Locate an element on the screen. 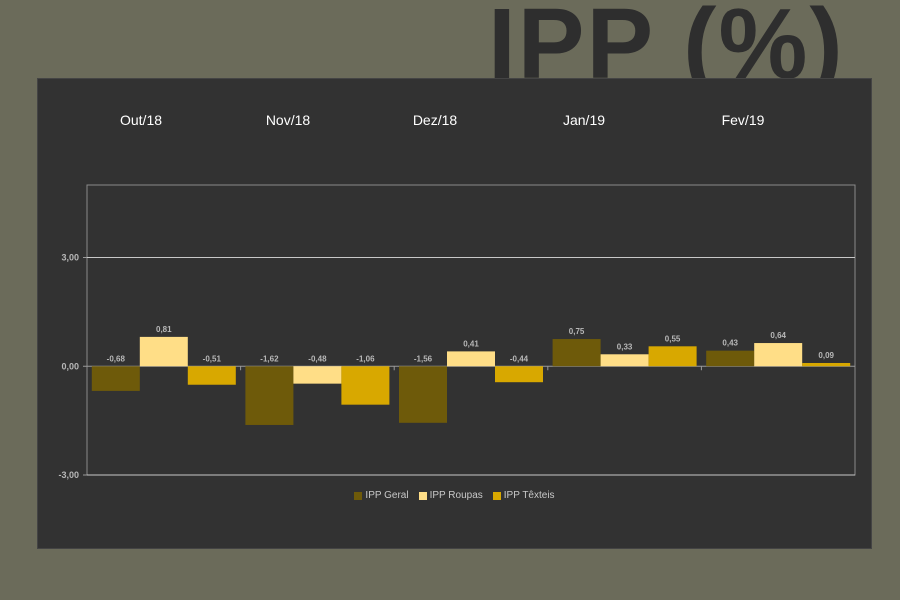 The image size is (900, 600). legend-label-ipp-geral: IPP Geral is located at coordinates (387, 495).